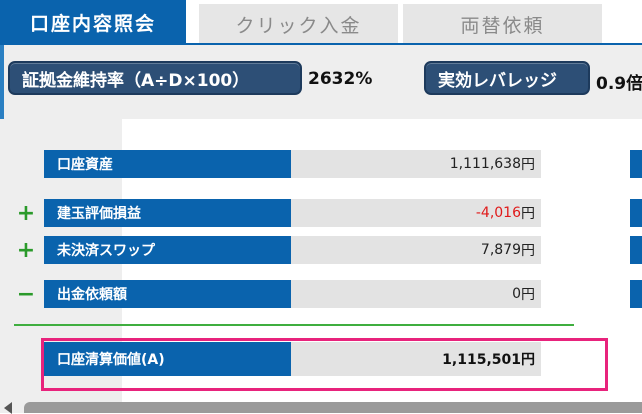  Describe the element at coordinates (26, 164) in the screenshot. I see `row-sign` at that location.